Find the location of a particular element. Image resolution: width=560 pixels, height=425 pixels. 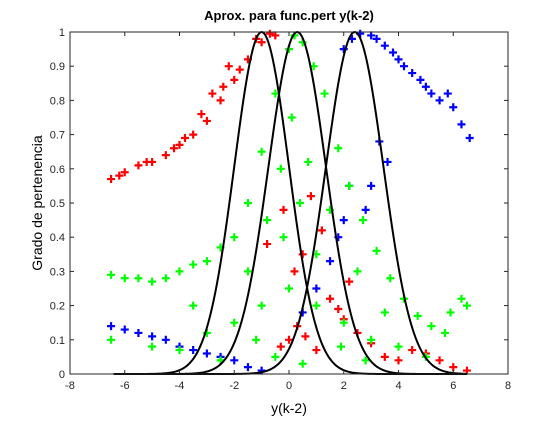

y-tick-label: 0.7 is located at coordinates (57, 136).